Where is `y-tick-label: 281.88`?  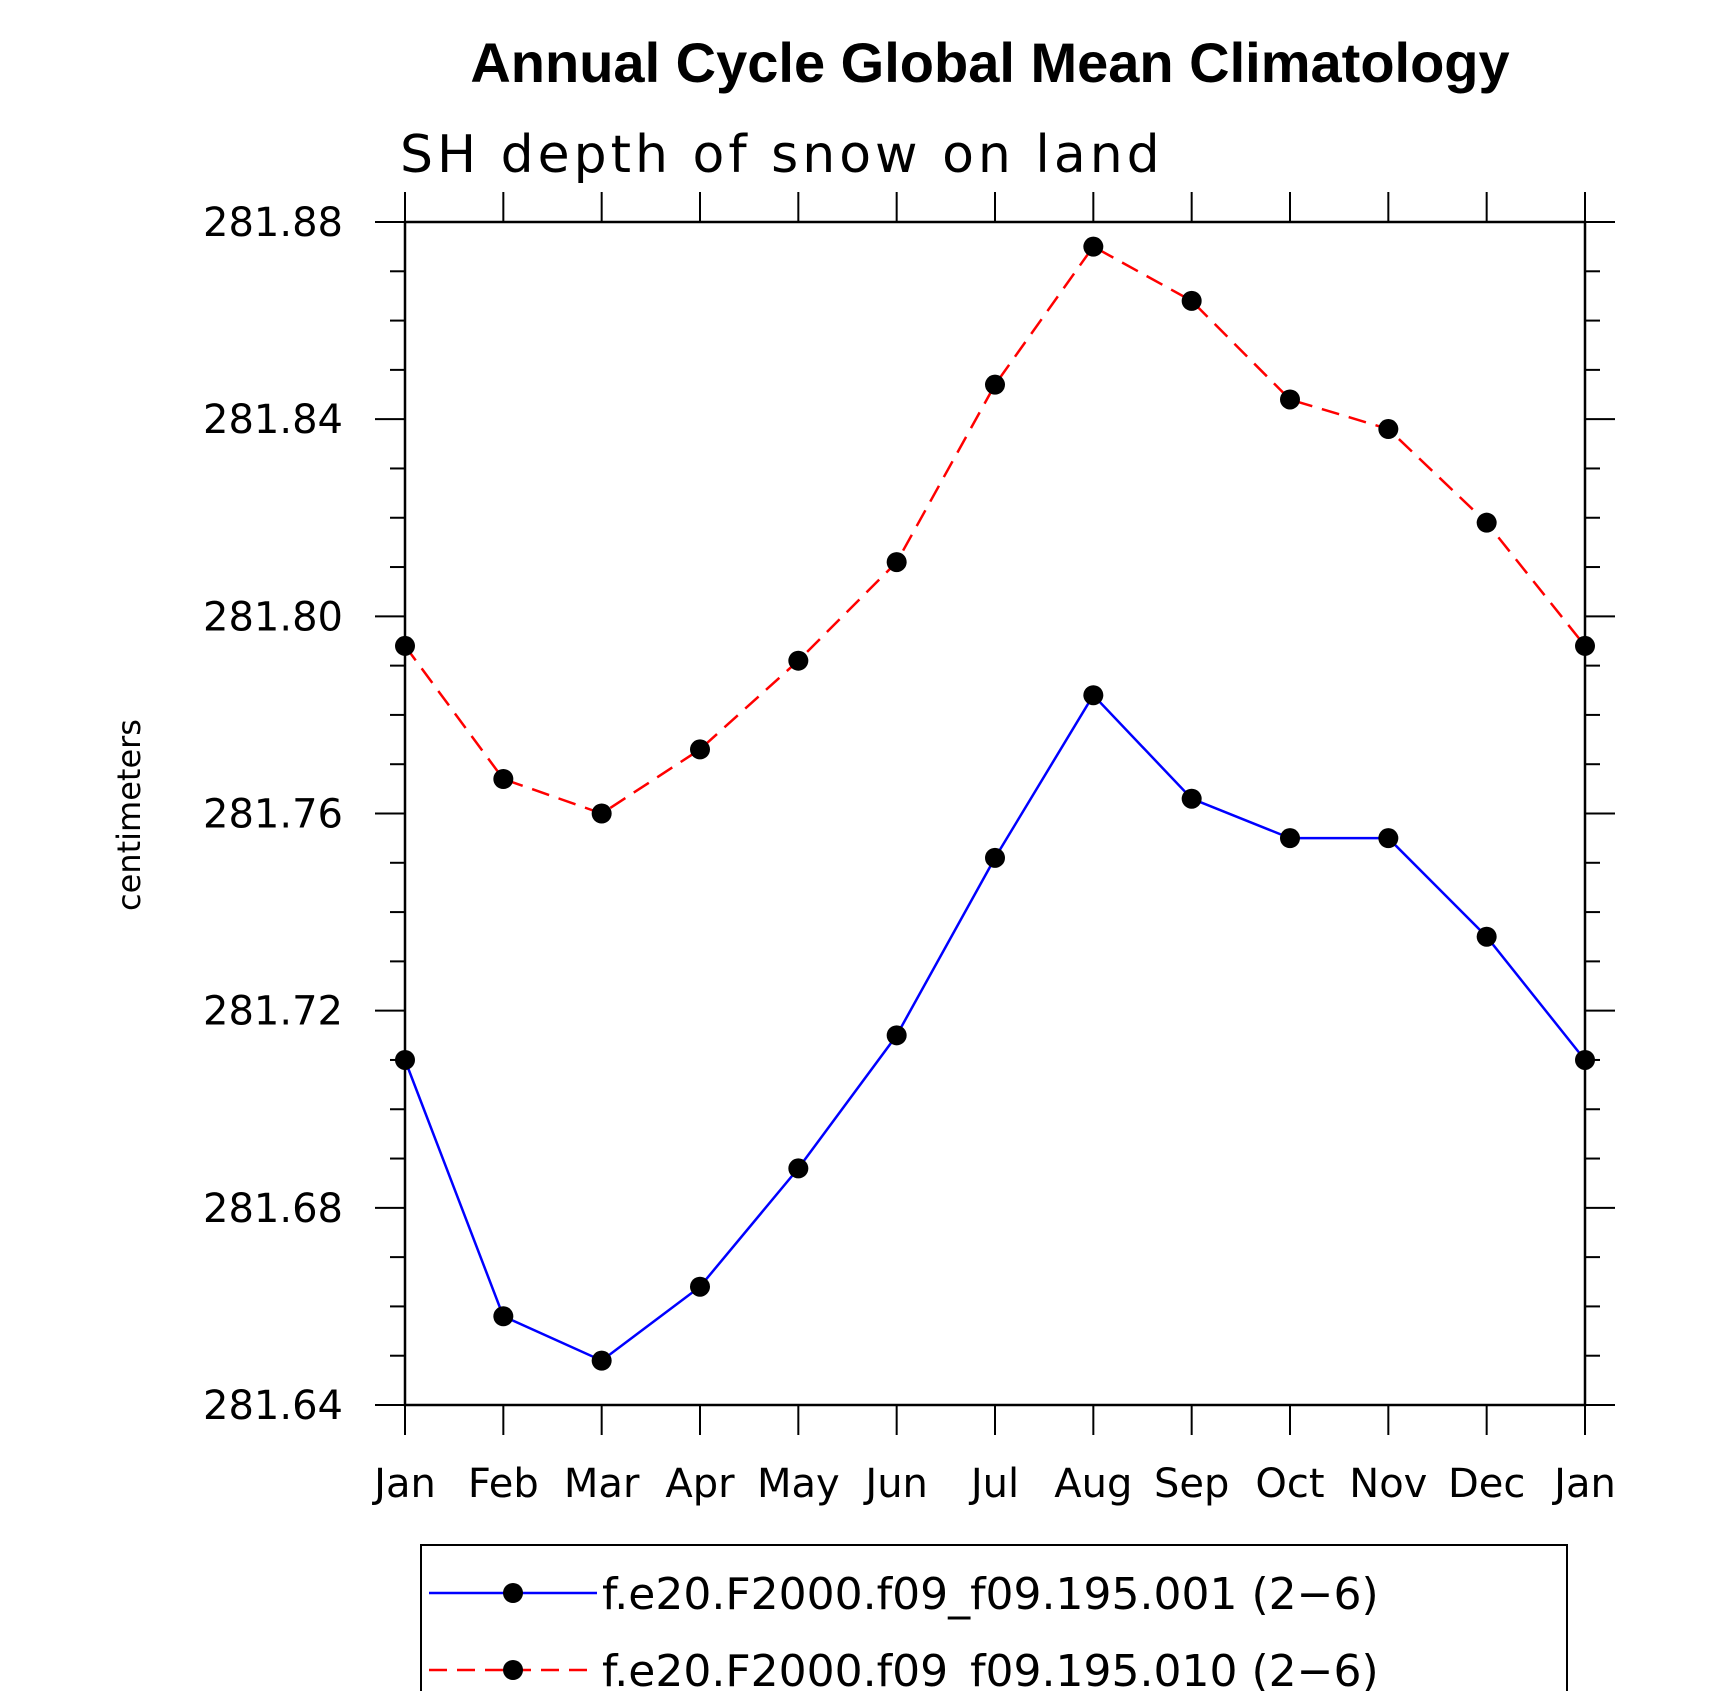
y-tick-label: 281.88 is located at coordinates (273, 223).